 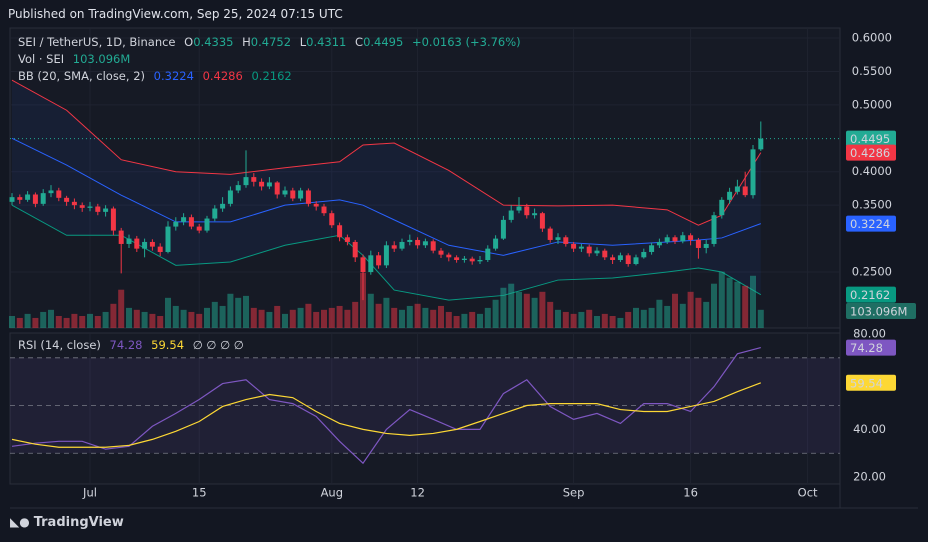 I want to click on bb-title: BB (20, SMA, close, 2), so click(x=81, y=76).